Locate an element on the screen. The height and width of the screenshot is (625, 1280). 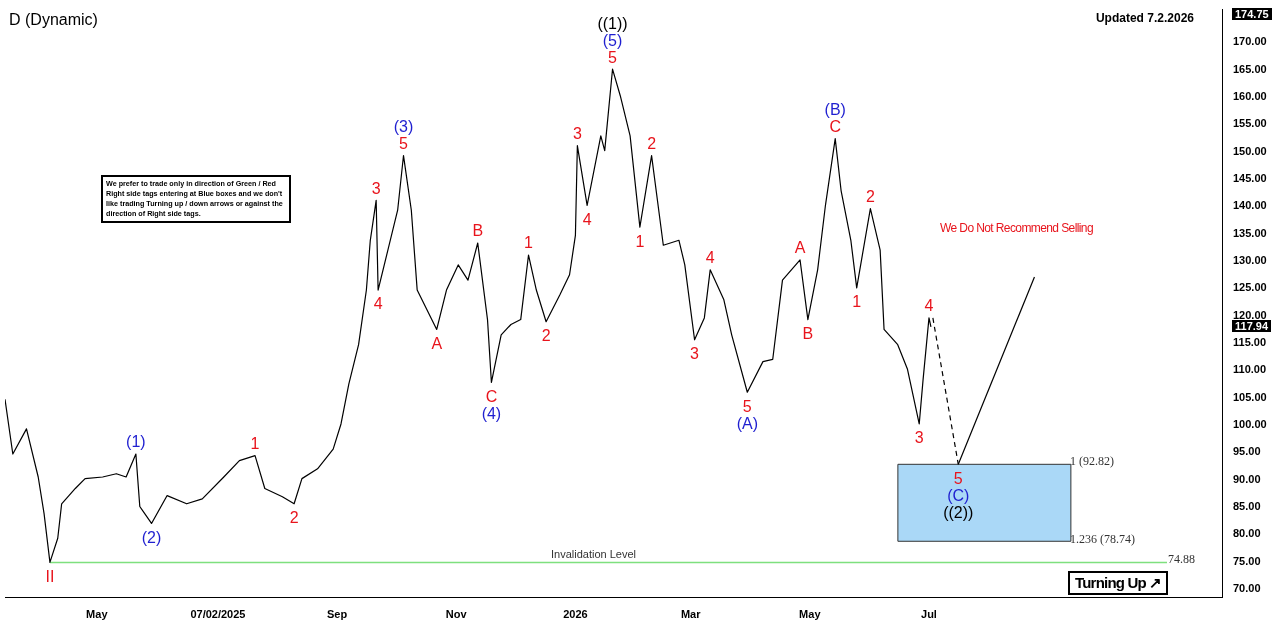
annotation: Updated 7.2.2026 is located at coordinates (1144, 18).